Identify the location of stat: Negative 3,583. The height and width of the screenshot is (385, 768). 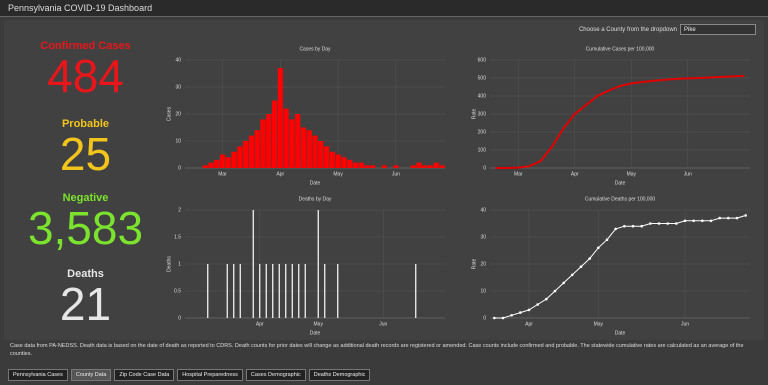
(85, 222).